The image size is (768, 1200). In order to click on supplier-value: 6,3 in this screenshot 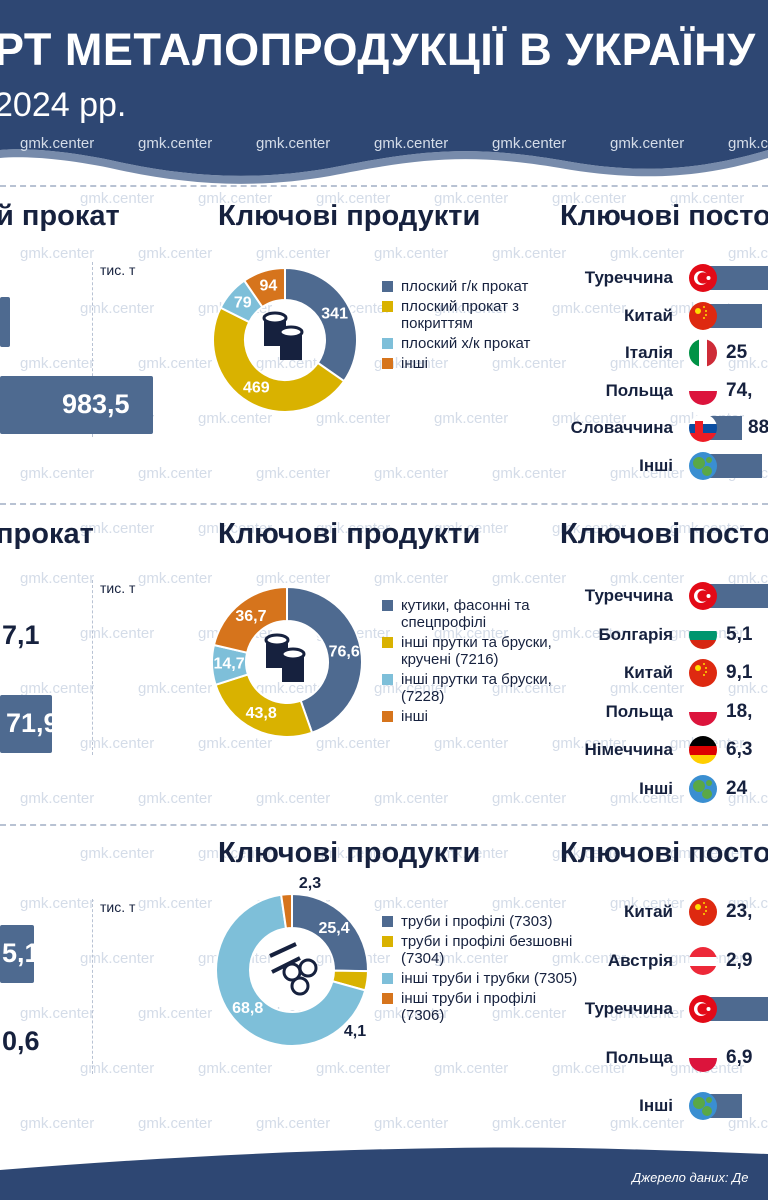, I will do `click(739, 749)`.